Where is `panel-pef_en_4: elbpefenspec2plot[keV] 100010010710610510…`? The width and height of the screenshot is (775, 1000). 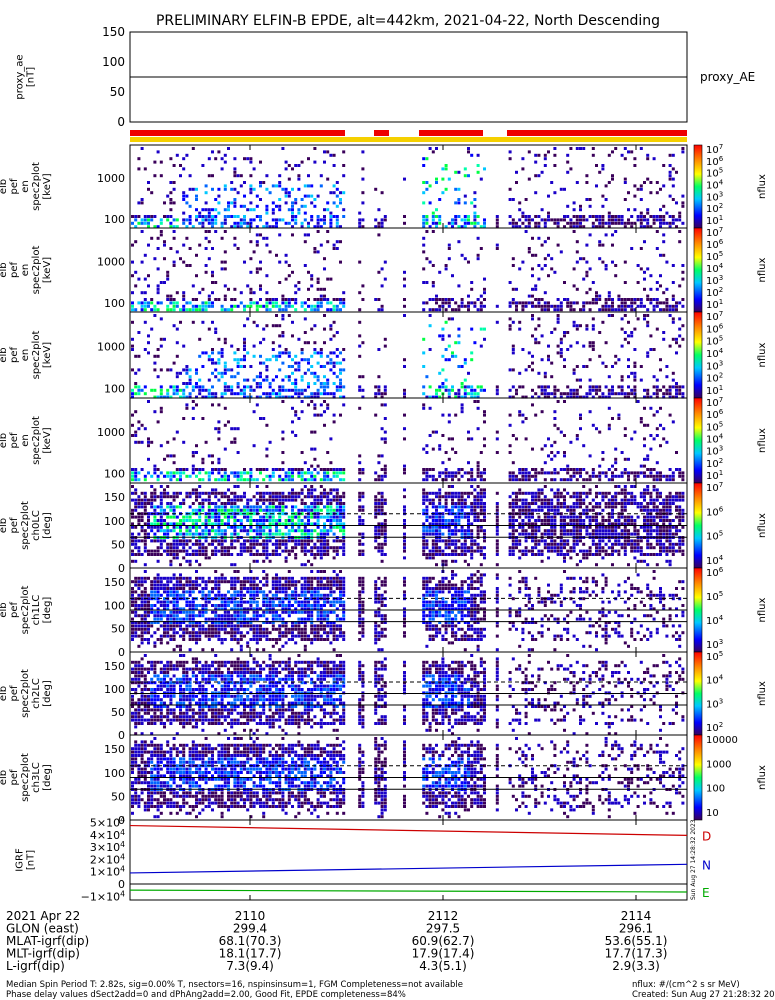 panel-pef_en_4: elbpefenspec2plot[keV] 100010010710610510… is located at coordinates (384, 440).